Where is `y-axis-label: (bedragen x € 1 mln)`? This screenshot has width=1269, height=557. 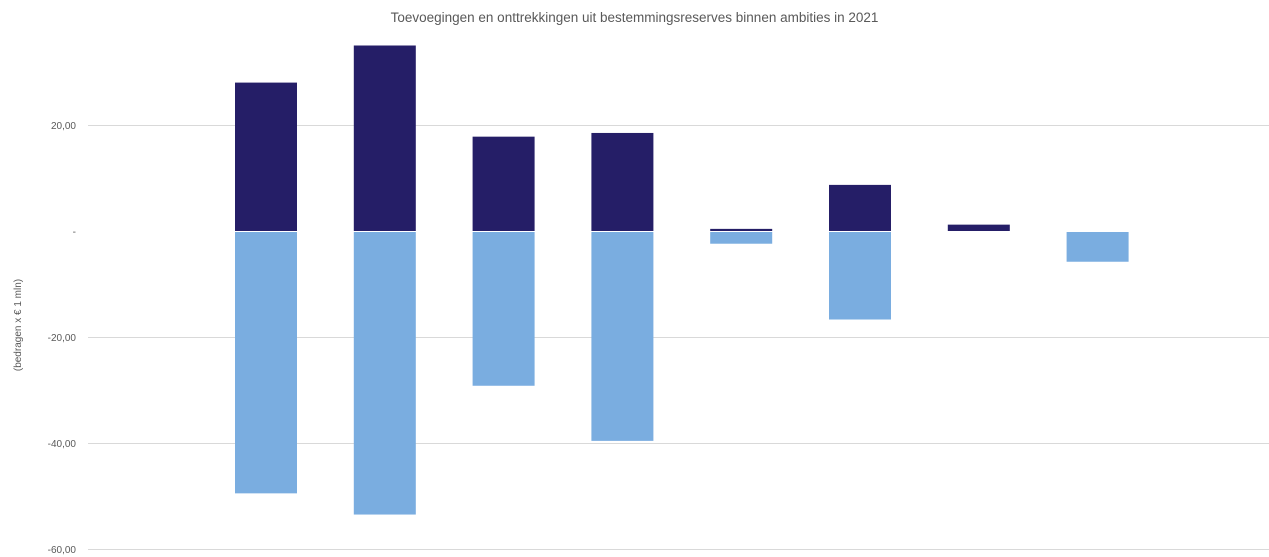
y-axis-label: (bedragen x € 1 mln) is located at coordinates (18, 325).